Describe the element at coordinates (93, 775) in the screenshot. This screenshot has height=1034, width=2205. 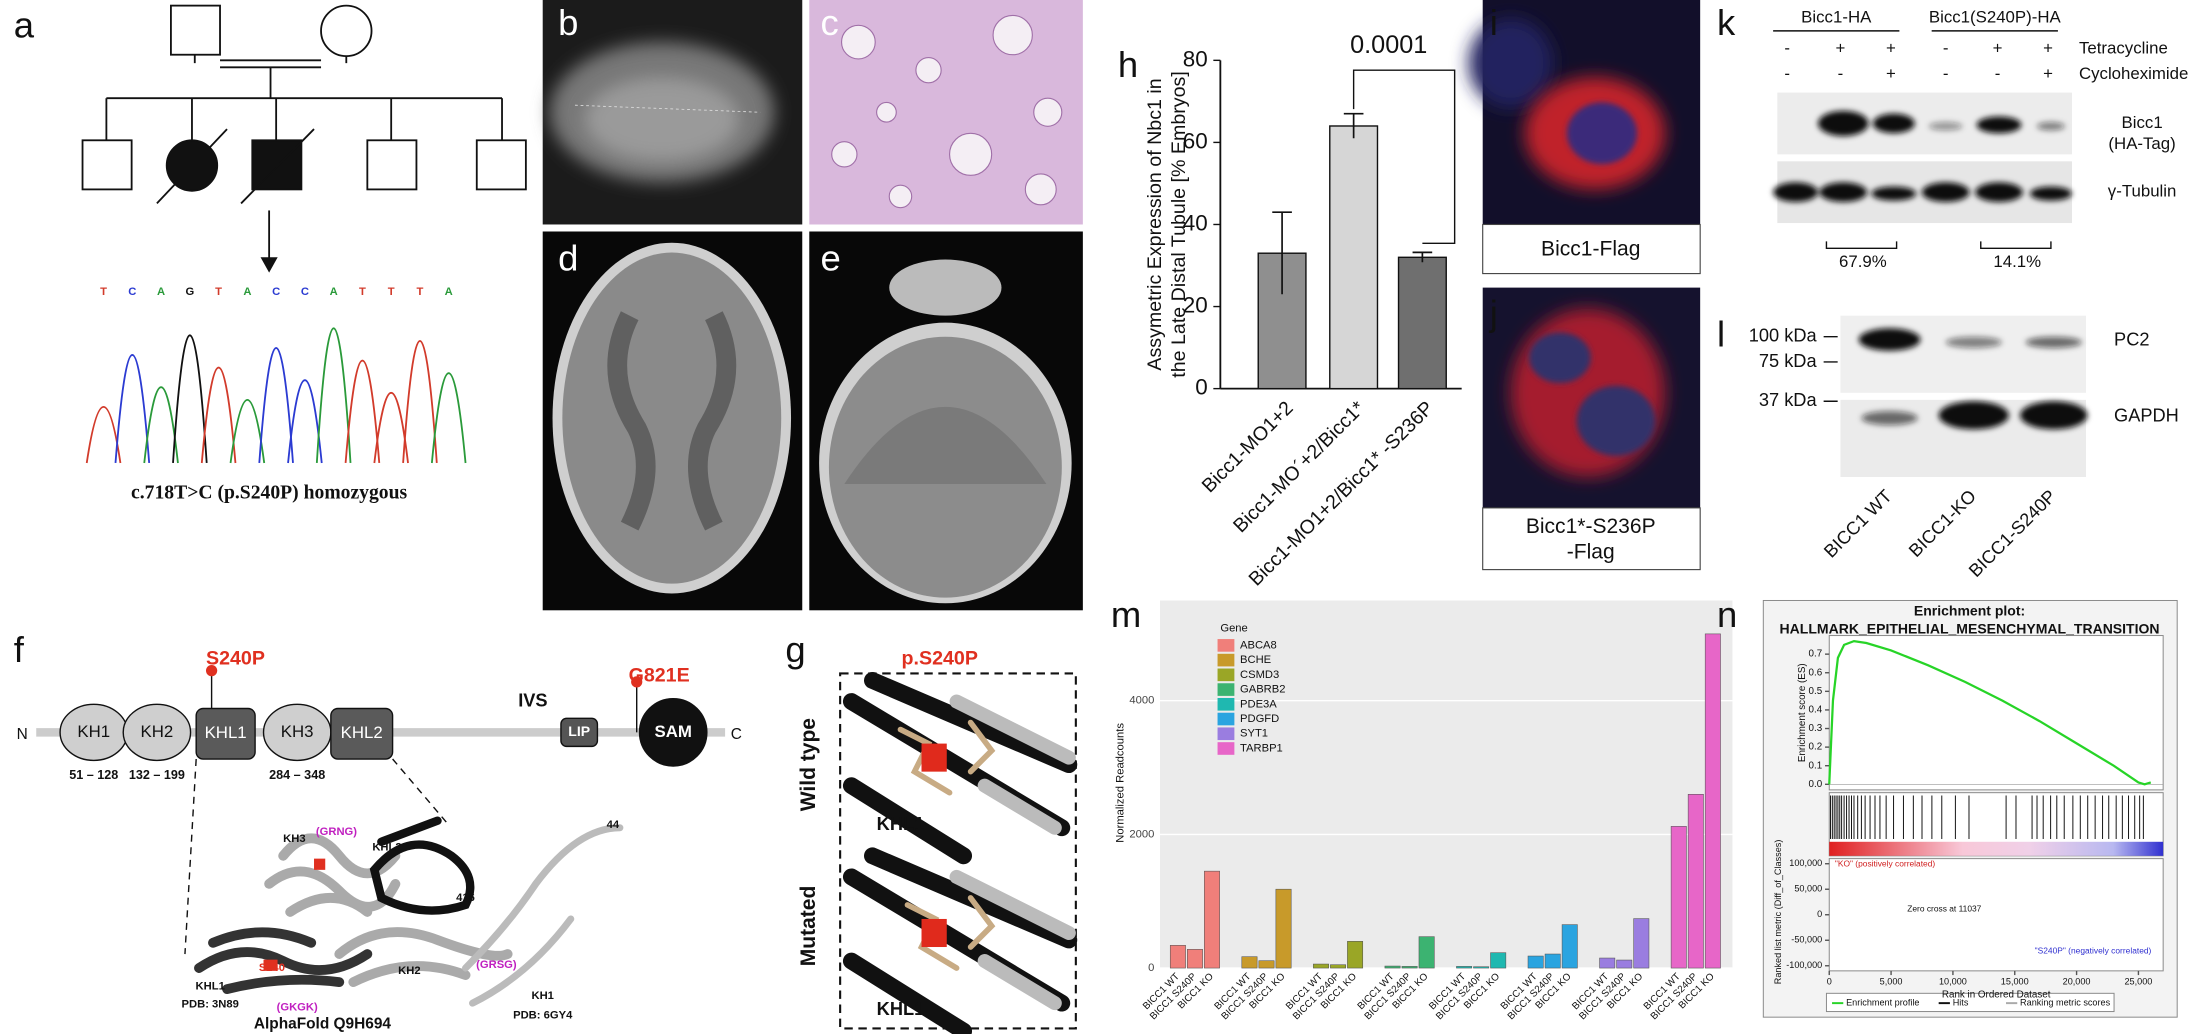
I see `label: 51 – 128` at that location.